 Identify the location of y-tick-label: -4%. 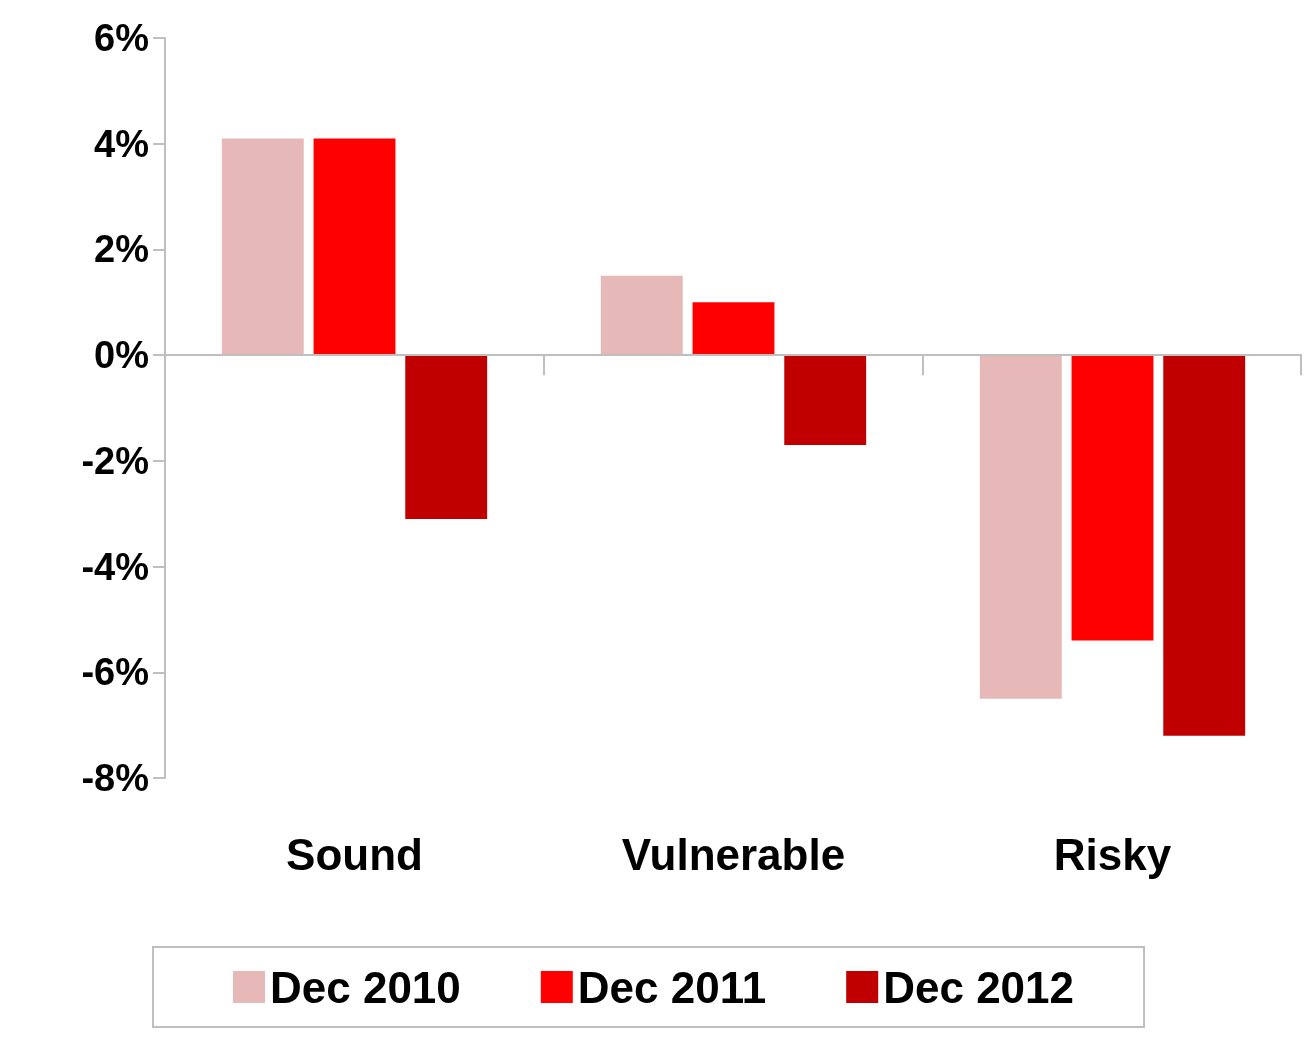
(115, 566).